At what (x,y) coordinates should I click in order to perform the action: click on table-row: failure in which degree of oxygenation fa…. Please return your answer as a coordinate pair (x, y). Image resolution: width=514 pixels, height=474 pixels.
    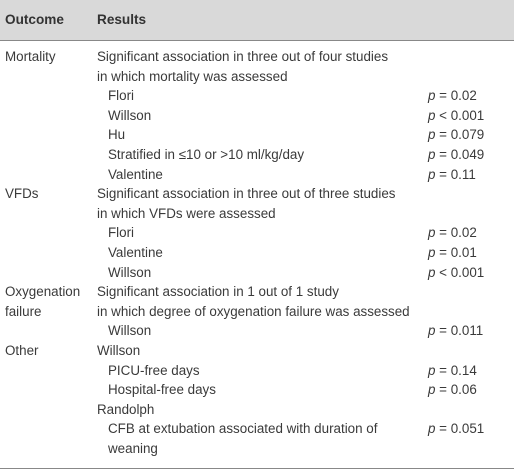
    Looking at the image, I should click on (257, 312).